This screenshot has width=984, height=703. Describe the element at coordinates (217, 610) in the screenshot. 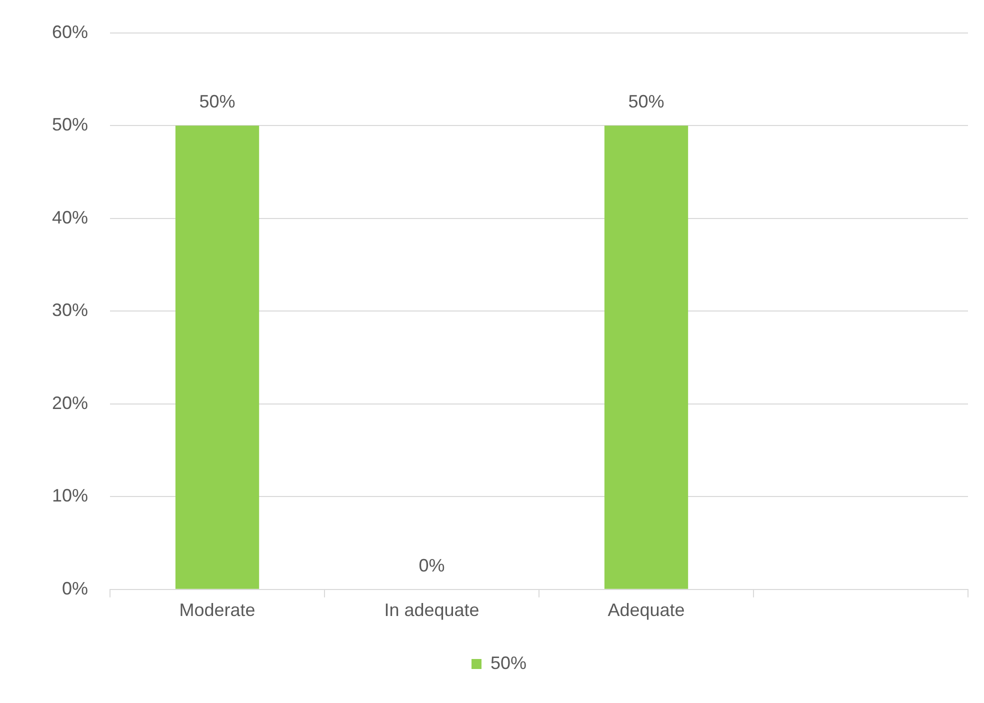

I see `x-tick-label: Moderate` at that location.